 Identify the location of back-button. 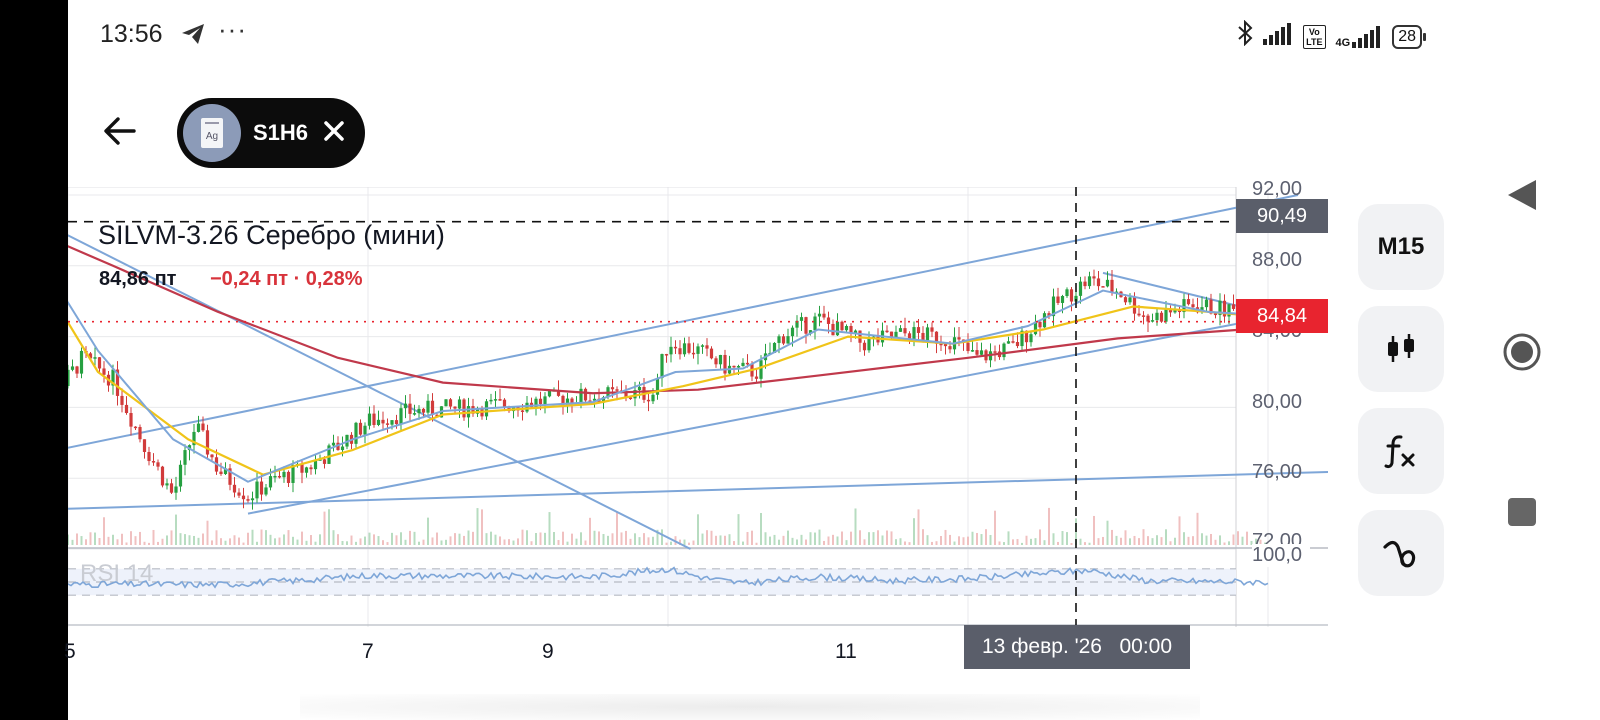
(121, 131).